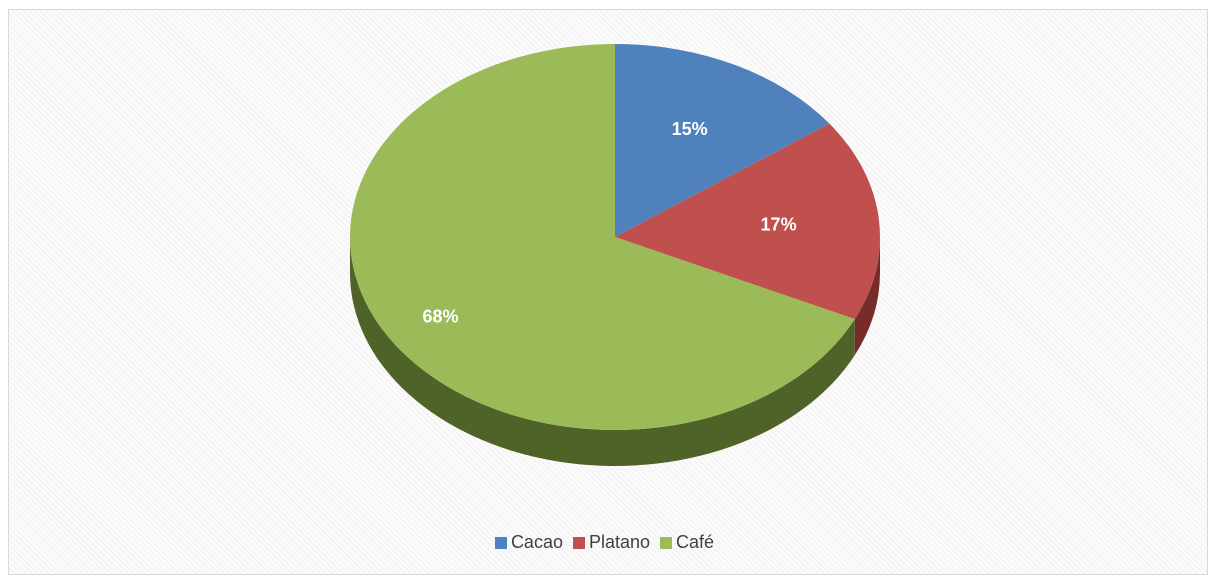 The image size is (1209, 575). I want to click on legend: Cacao Platano Café, so click(604, 542).